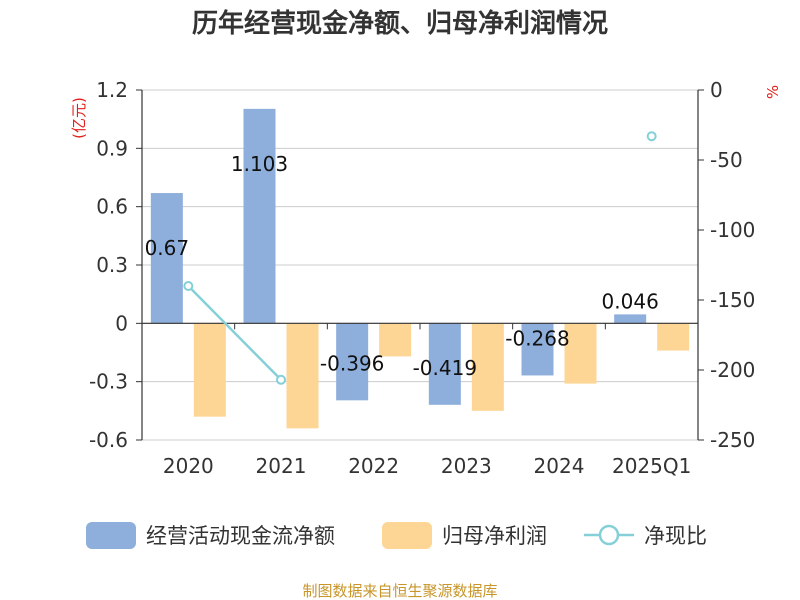  What do you see at coordinates (716, 90) in the screenshot?
I see `right-axis-tick-label: 0` at bounding box center [716, 90].